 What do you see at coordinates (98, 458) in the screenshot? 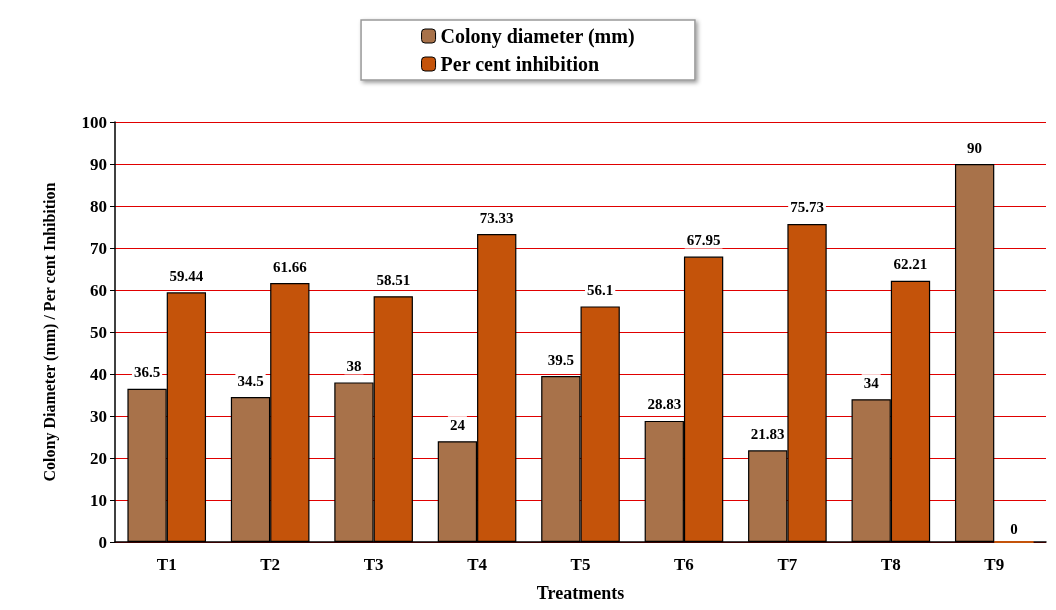
I see `y-tick-label: 20` at bounding box center [98, 458].